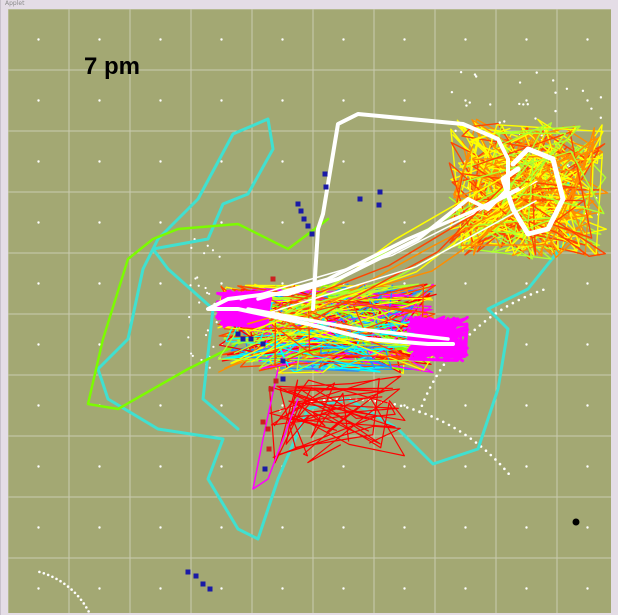 The image size is (618, 615). I want to click on window-title: Applet, so click(15, 3).